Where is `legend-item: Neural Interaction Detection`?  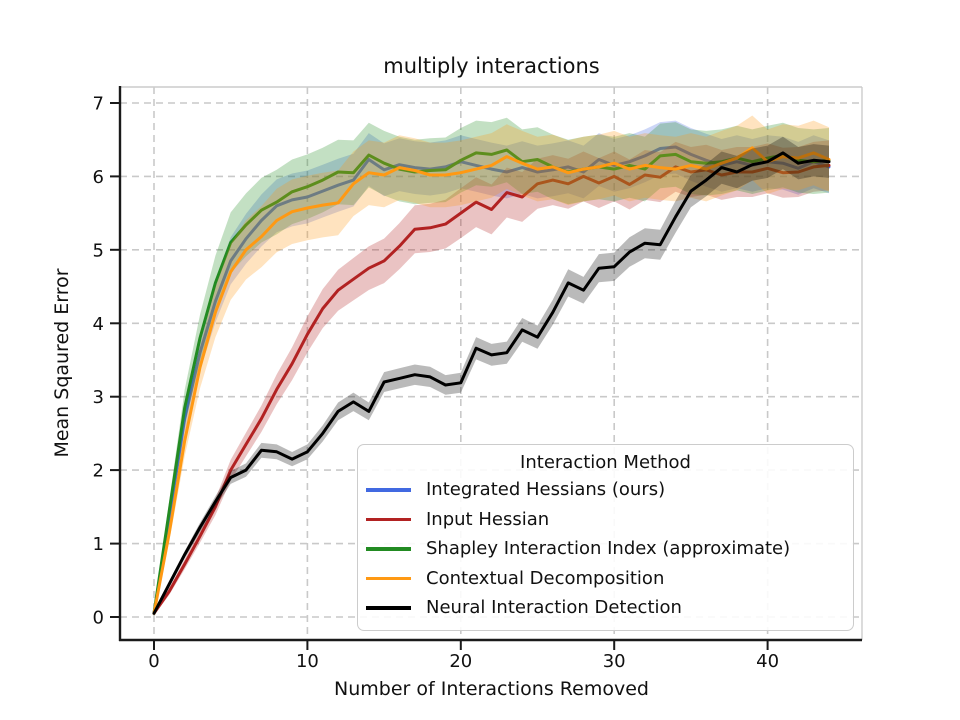
legend-item: Neural Interaction Detection is located at coordinates (605, 608).